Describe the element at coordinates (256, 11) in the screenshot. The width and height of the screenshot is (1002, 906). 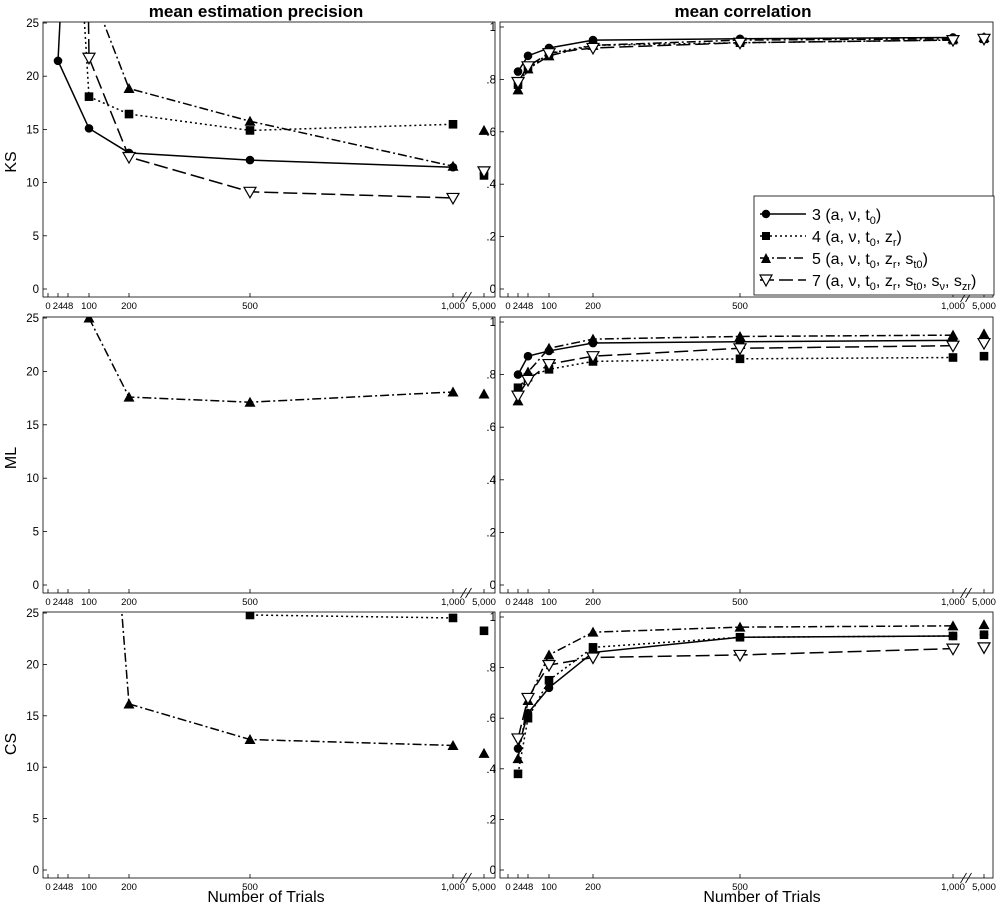
I see `column-title-precision: mean estimation precision` at that location.